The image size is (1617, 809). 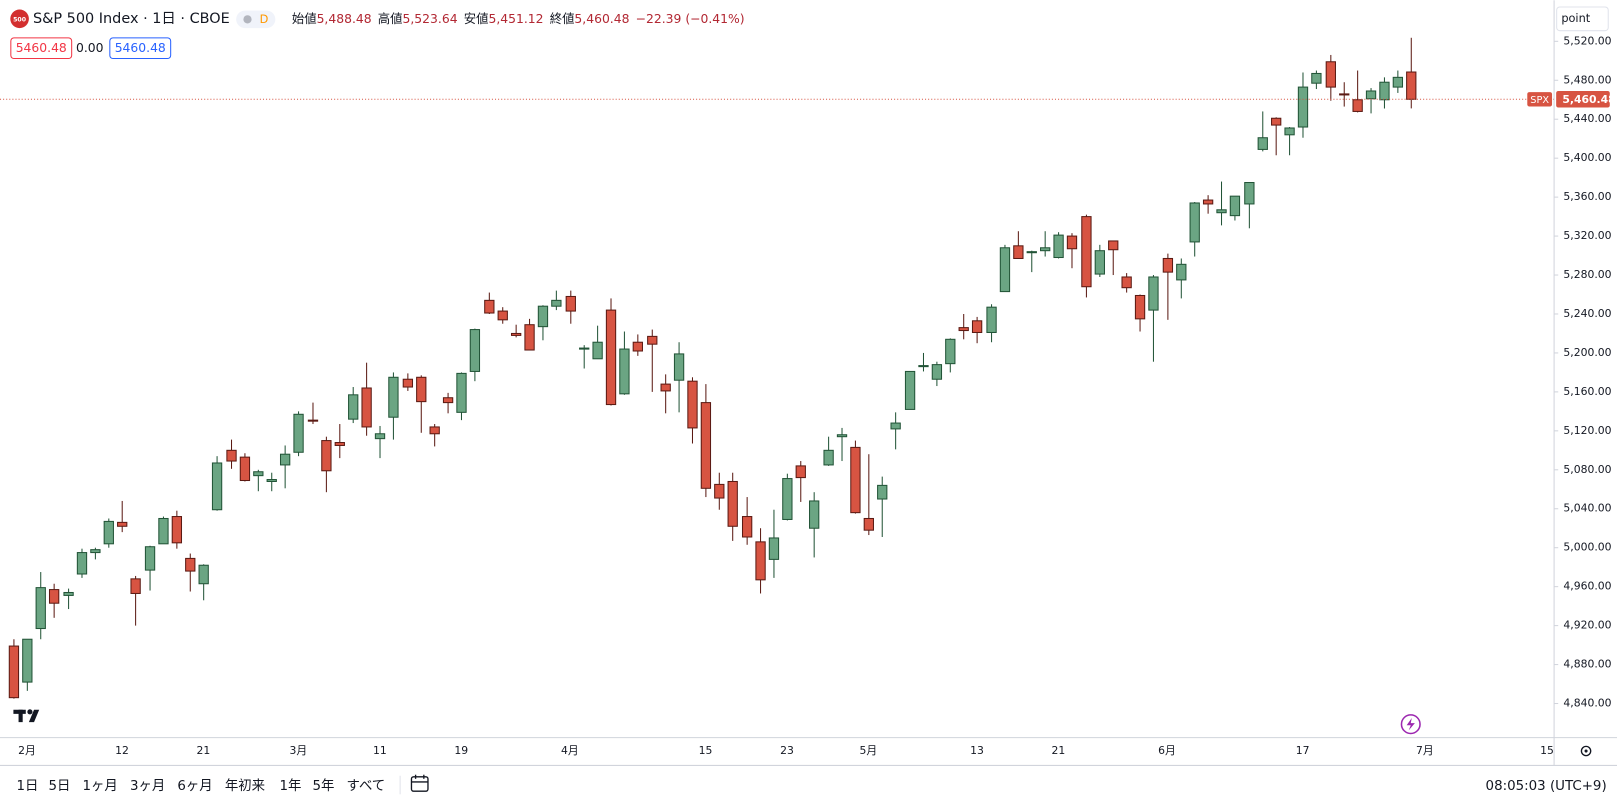 I want to click on symbol-tag-bg, so click(x=1540, y=99).